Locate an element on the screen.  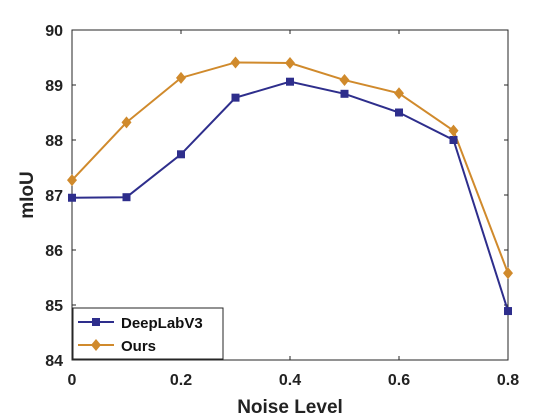
legend-box is located at coordinates (148, 333).